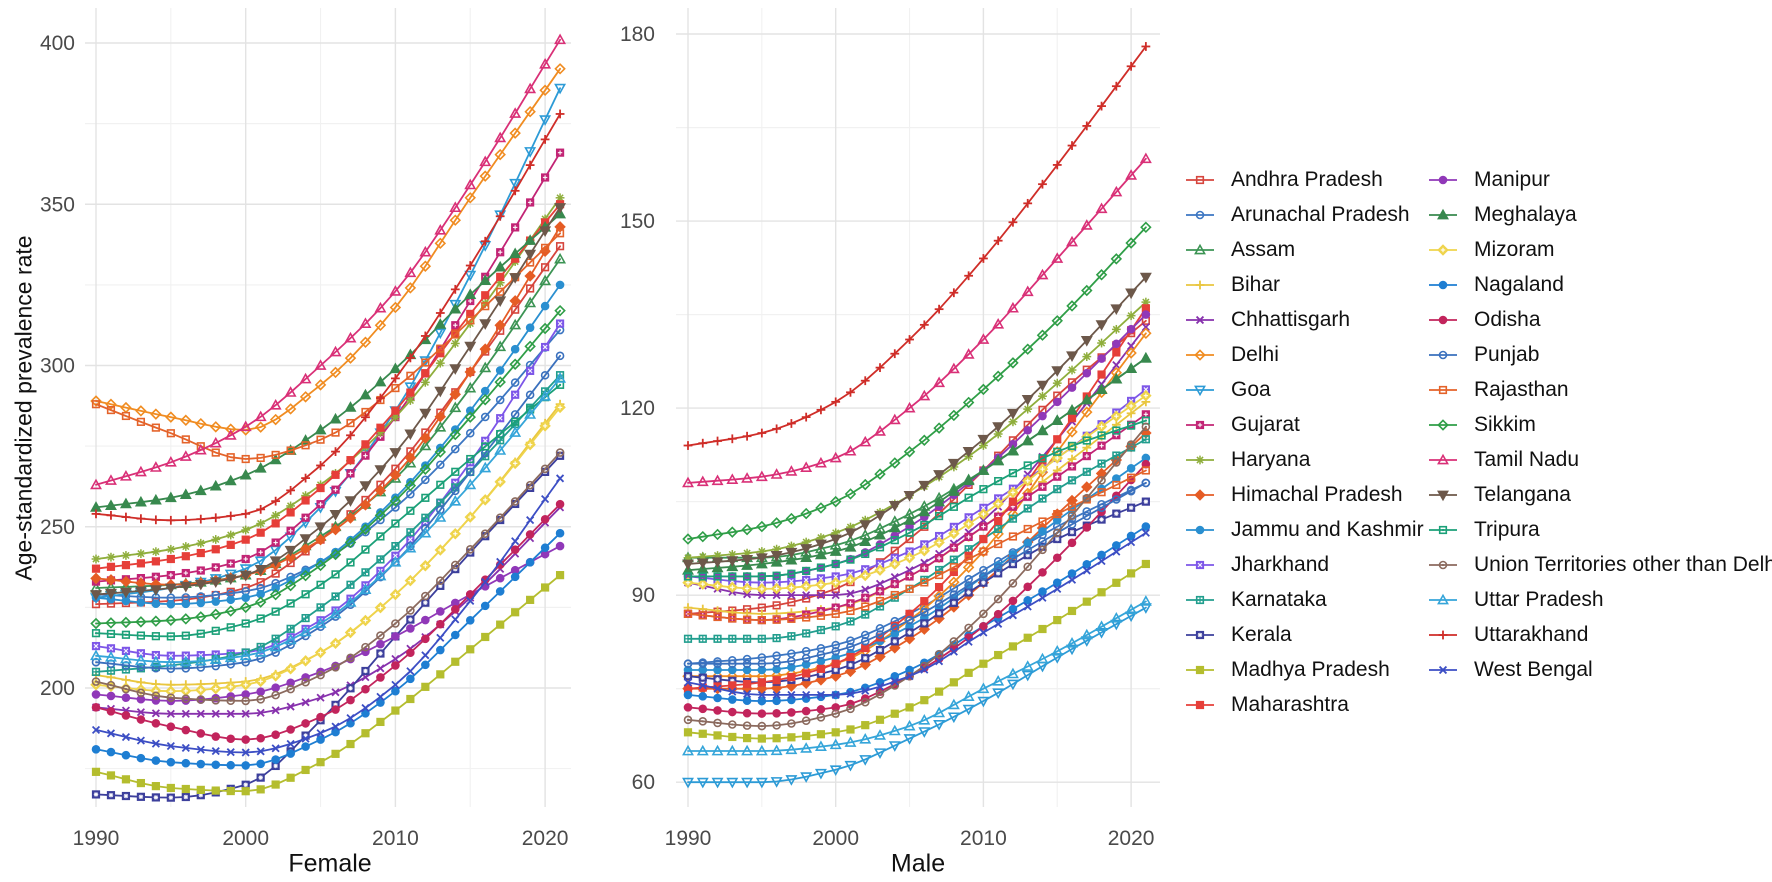 Image resolution: width=1772 pixels, height=882 pixels. Describe the element at coordinates (916, 498) in the screenshot. I see `series-tripura` at that location.